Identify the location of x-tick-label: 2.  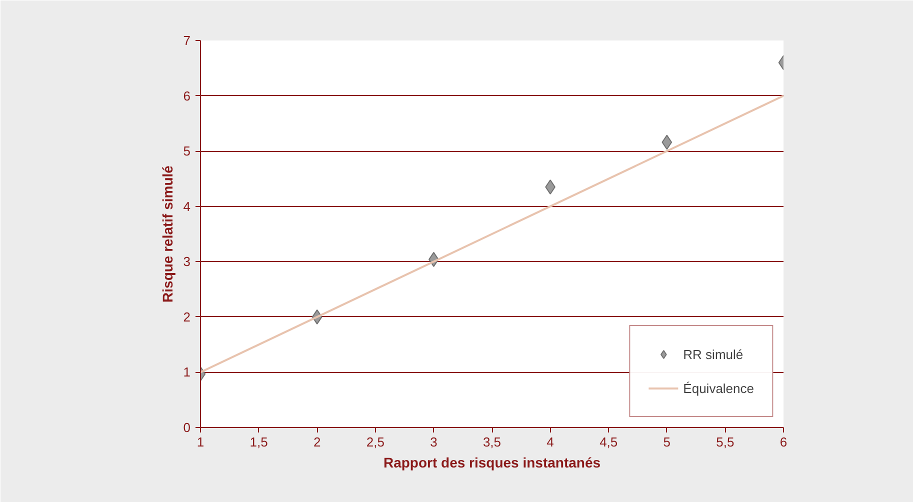
(317, 442).